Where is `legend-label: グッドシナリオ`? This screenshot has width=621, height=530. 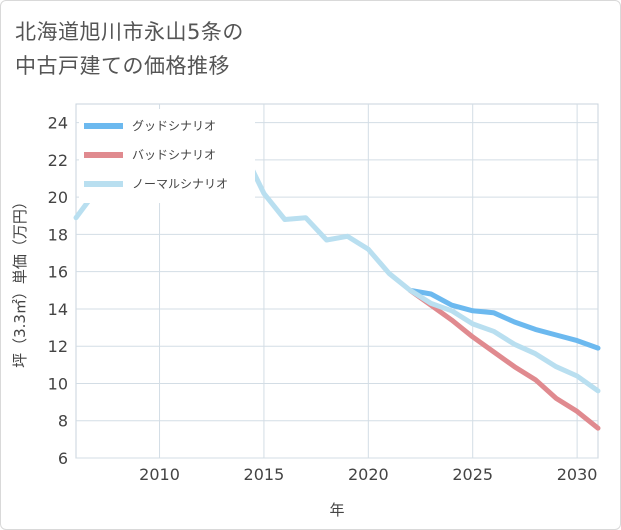
legend-label: グッドシナリオ is located at coordinates (174, 126).